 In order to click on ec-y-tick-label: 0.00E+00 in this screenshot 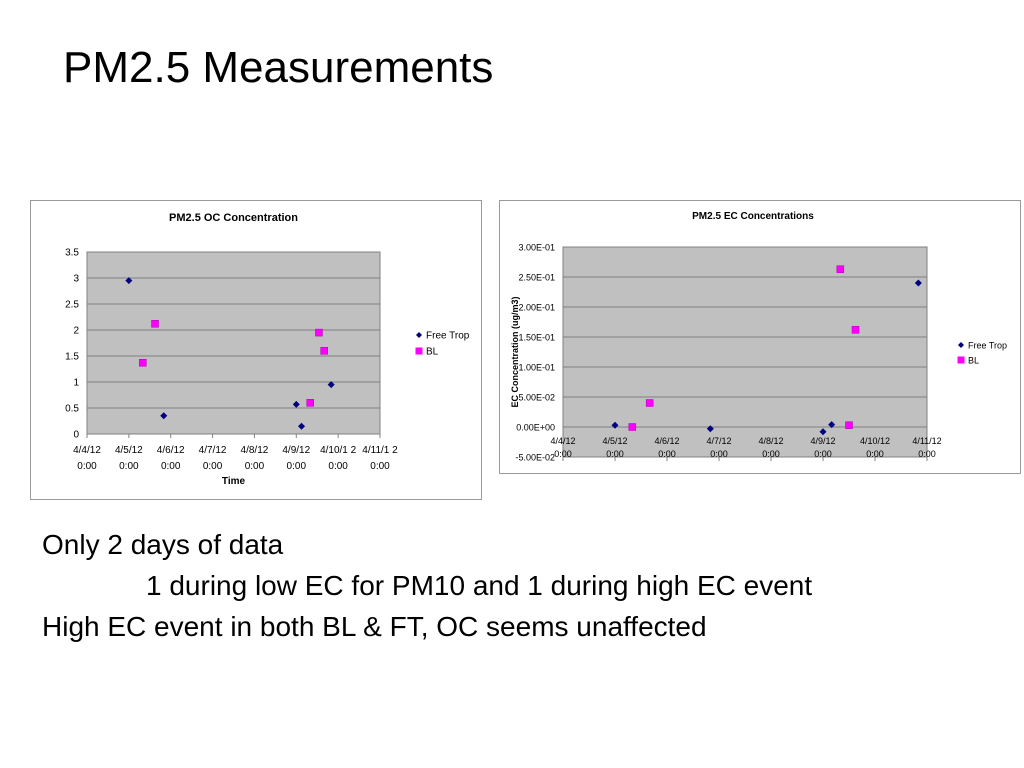, I will do `click(535, 428)`.